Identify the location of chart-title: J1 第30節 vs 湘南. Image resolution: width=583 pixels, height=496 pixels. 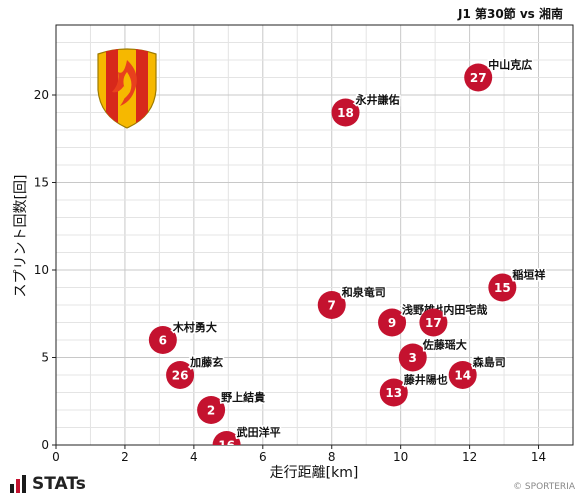
(510, 13).